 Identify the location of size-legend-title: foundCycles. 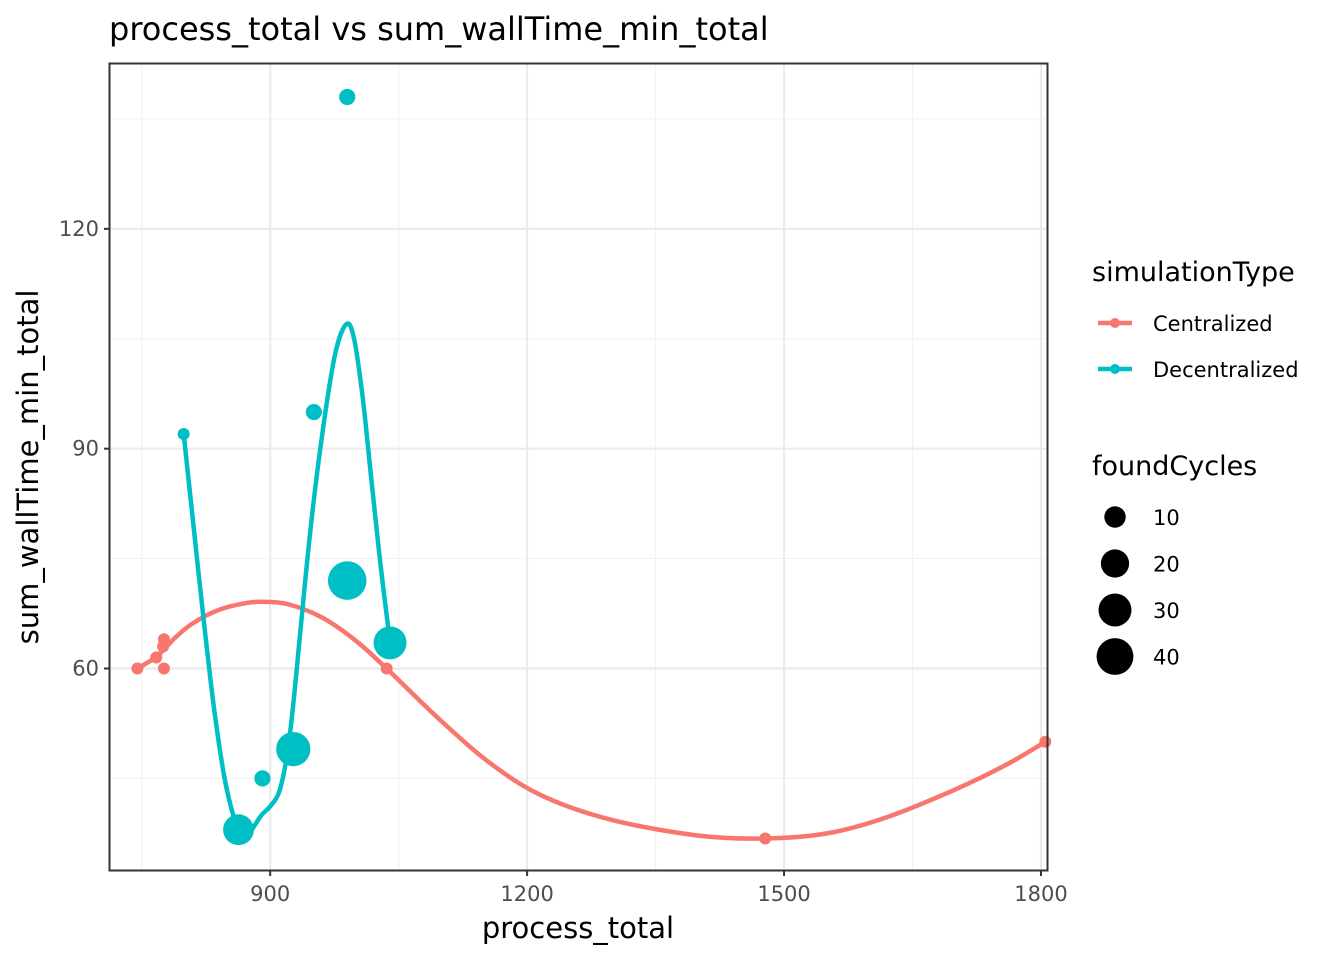
(1174, 466).